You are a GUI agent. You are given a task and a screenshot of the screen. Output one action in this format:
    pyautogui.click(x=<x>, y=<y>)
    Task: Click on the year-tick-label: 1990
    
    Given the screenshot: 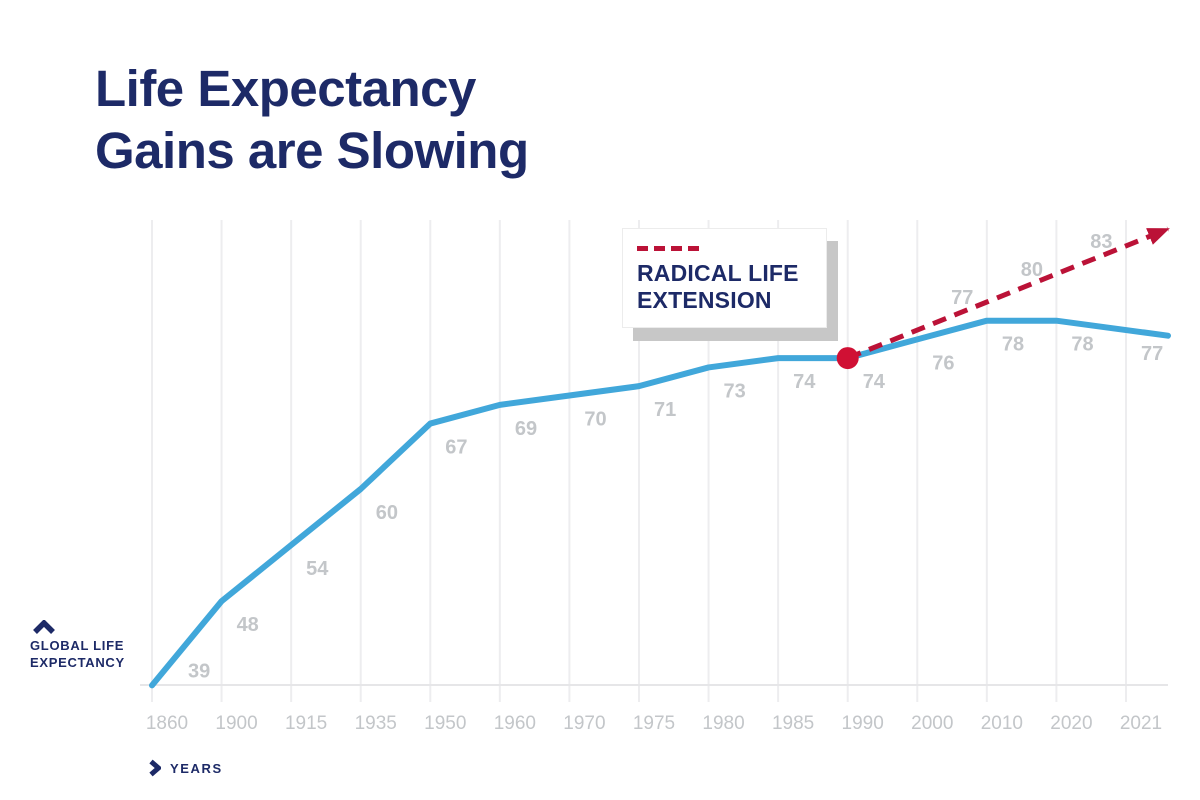 What is the action you would take?
    pyautogui.click(x=863, y=723)
    